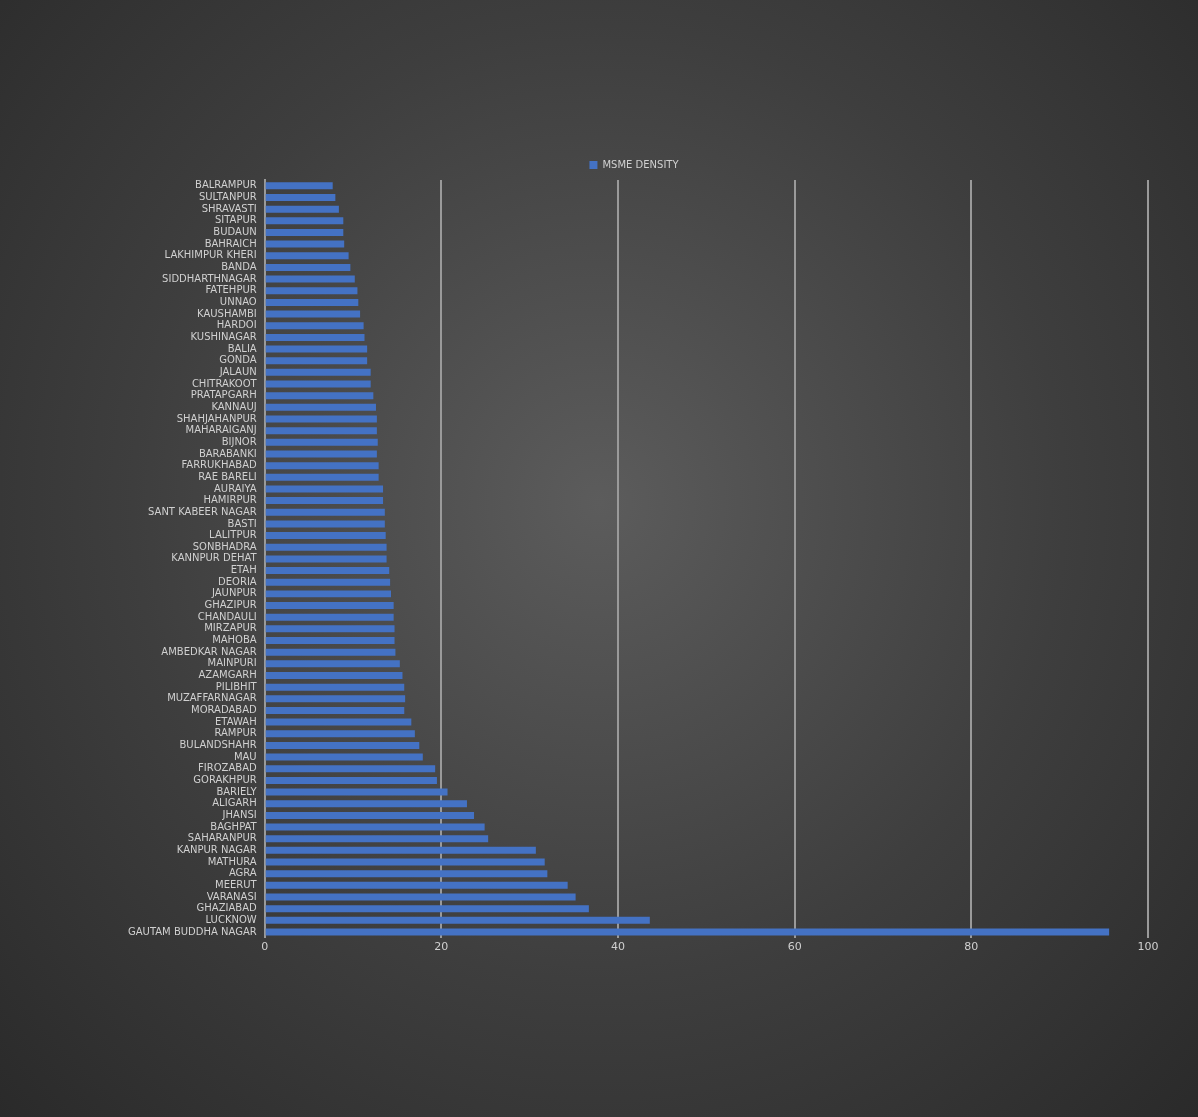 This screenshot has width=1198, height=1117. I want to click on y-tick-label: LALITPUR, so click(233, 535).